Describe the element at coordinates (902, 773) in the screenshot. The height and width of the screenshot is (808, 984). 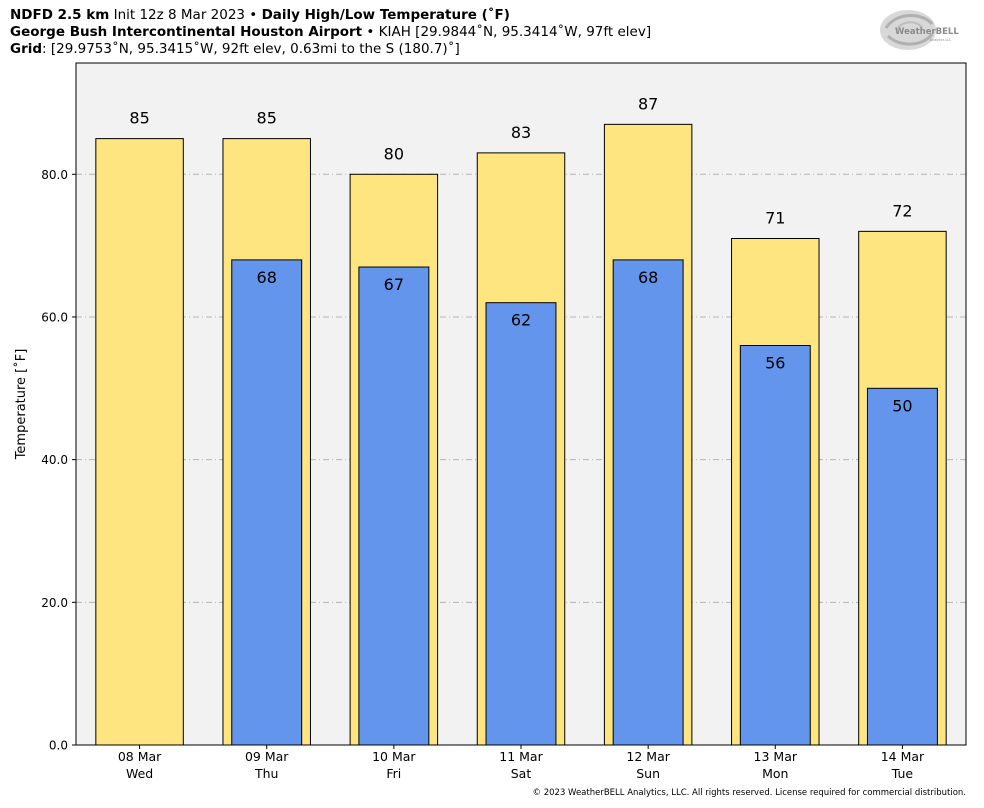
I see `x-tick-day: Tue` at that location.